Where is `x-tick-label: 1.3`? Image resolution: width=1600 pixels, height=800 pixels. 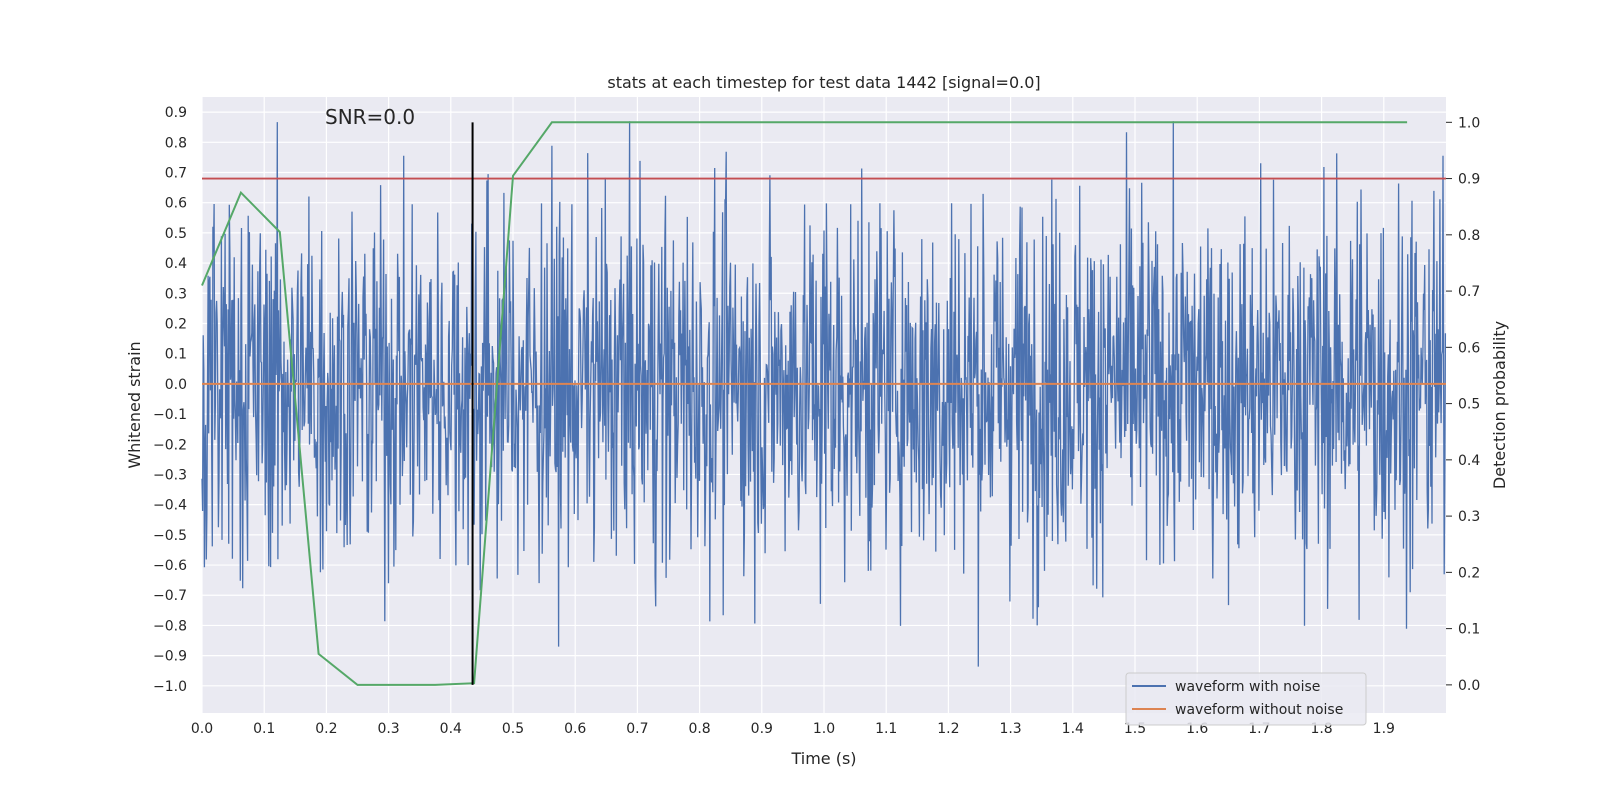 x-tick-label: 1.3 is located at coordinates (1010, 729).